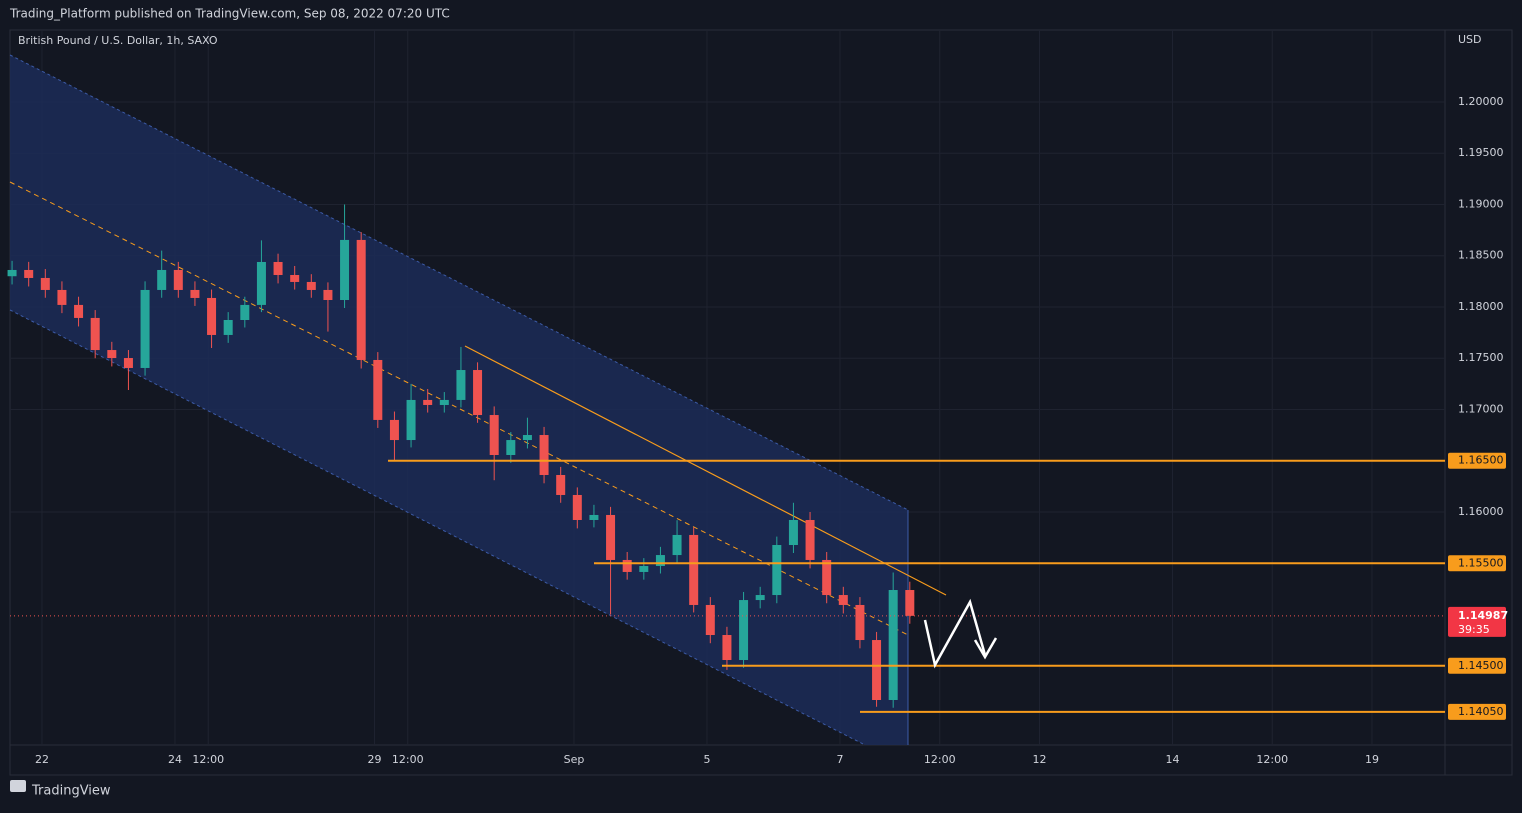  Describe the element at coordinates (1470, 39) in the screenshot. I see `currency: USD` at that location.